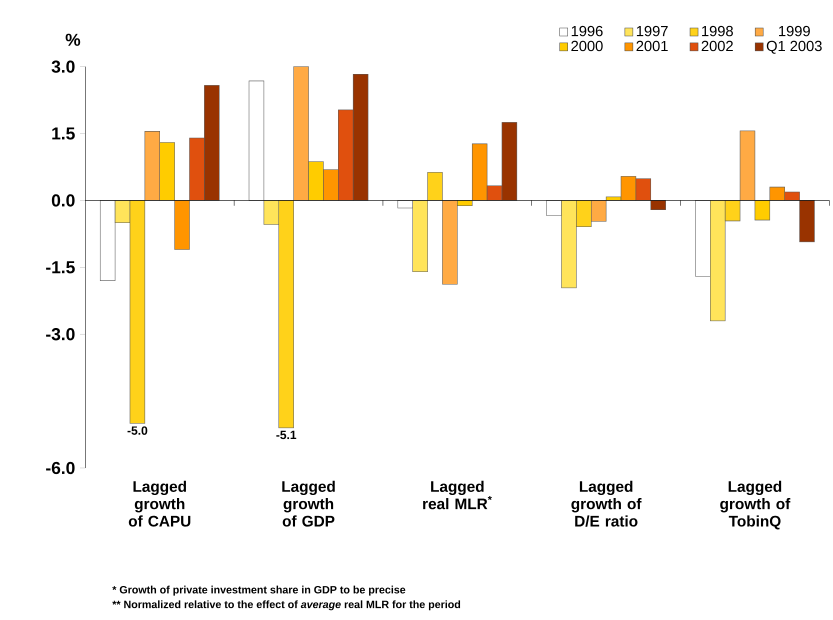  I want to click on legend-label: 1998, so click(717, 31).